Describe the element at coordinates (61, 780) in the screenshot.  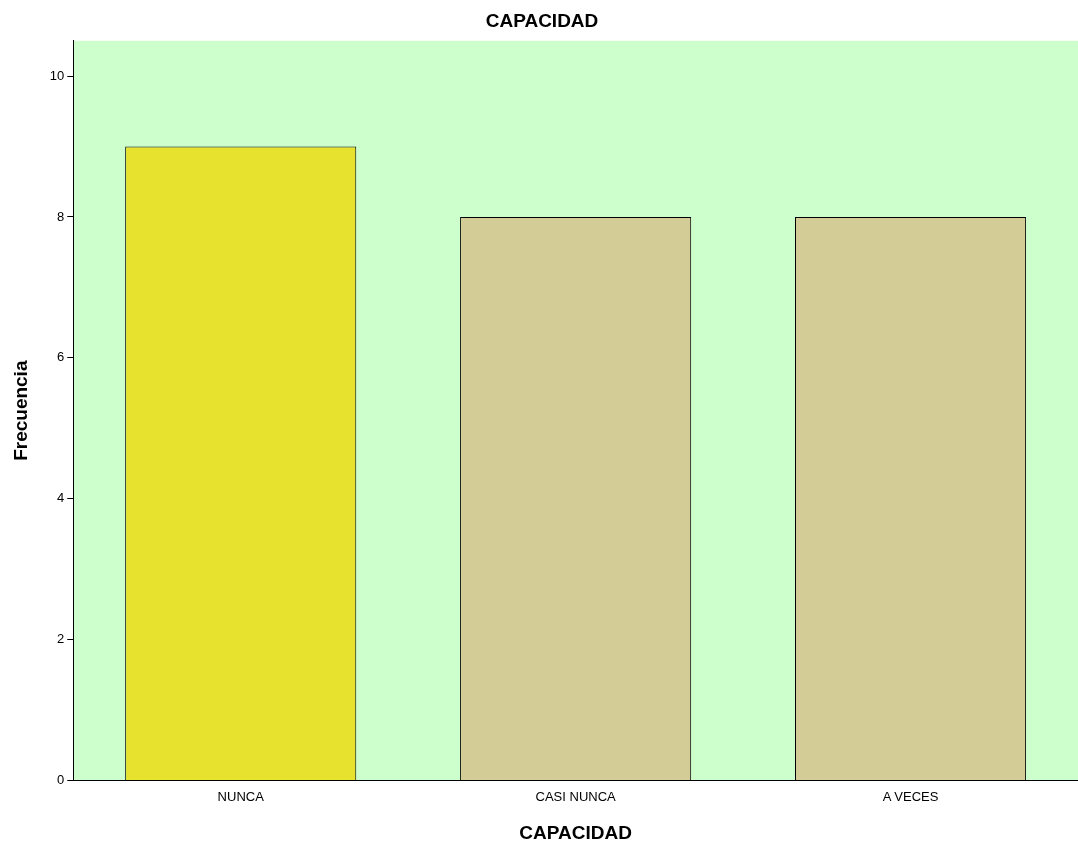
I see `y-tick-label: 0` at that location.